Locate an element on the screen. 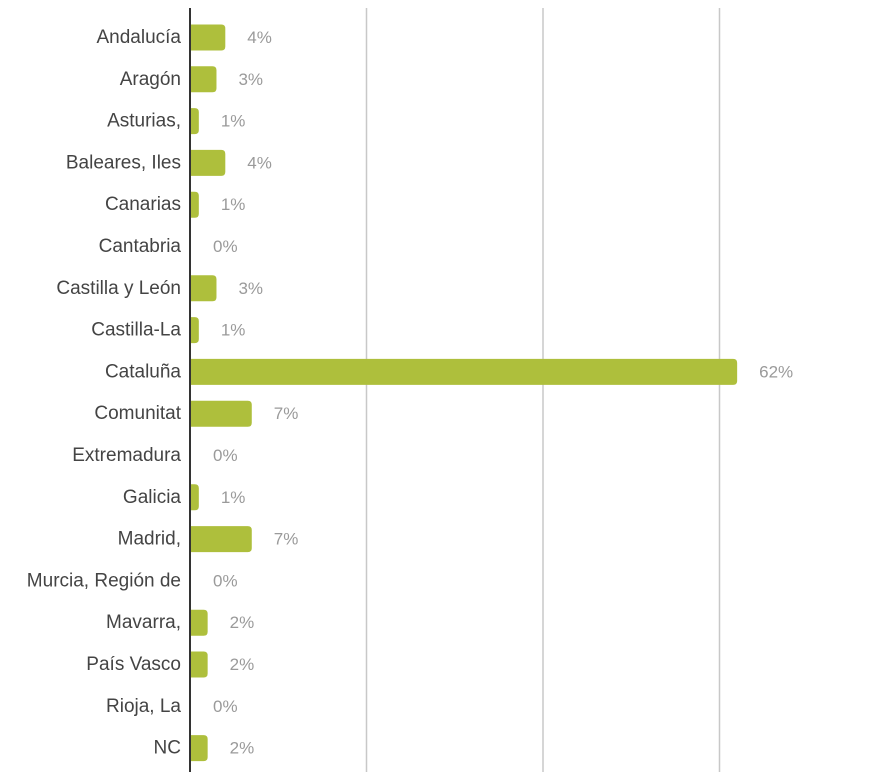 This screenshot has width=886, height=772. value-label-nc: 2% is located at coordinates (242, 748).